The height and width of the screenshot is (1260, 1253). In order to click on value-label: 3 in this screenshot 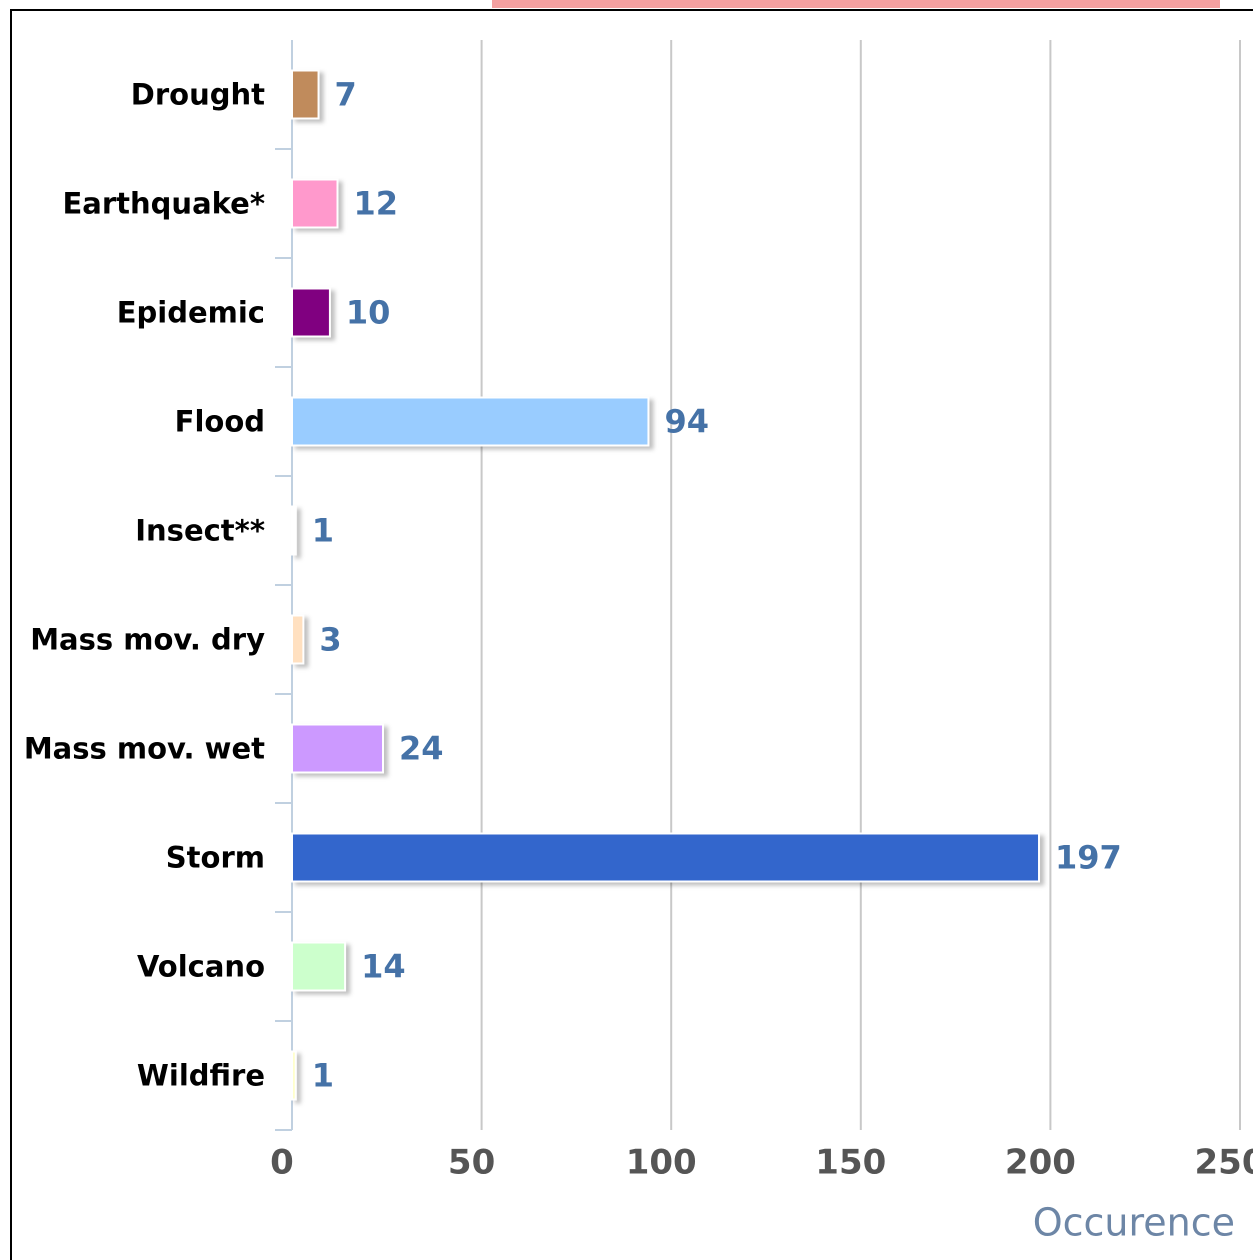, I will do `click(330, 640)`.